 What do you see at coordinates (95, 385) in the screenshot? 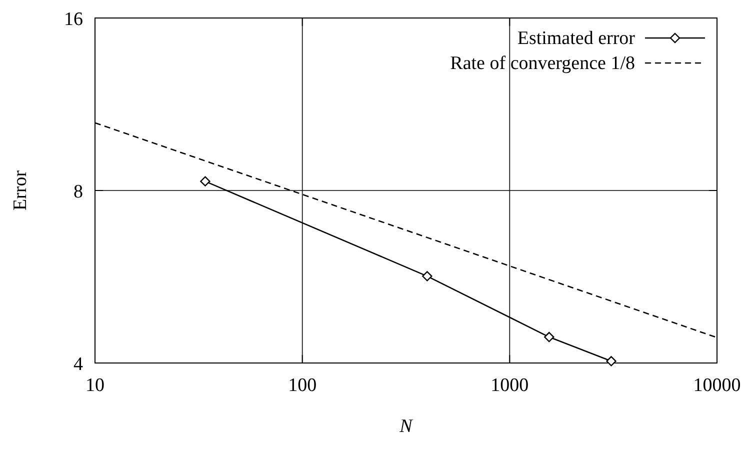
I see `x-tick-label: 10` at bounding box center [95, 385].